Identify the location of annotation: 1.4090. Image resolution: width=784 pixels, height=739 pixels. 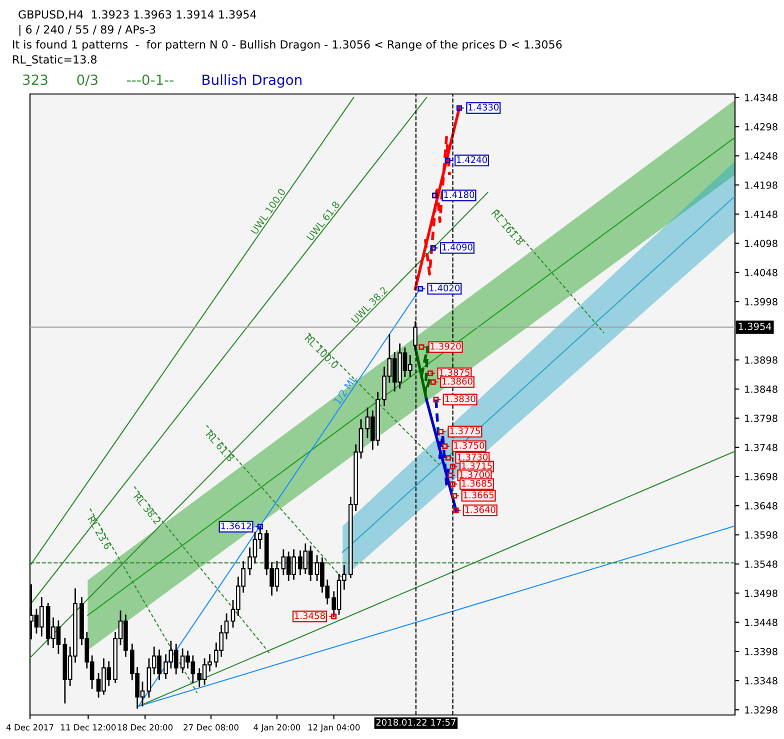
(457, 247).